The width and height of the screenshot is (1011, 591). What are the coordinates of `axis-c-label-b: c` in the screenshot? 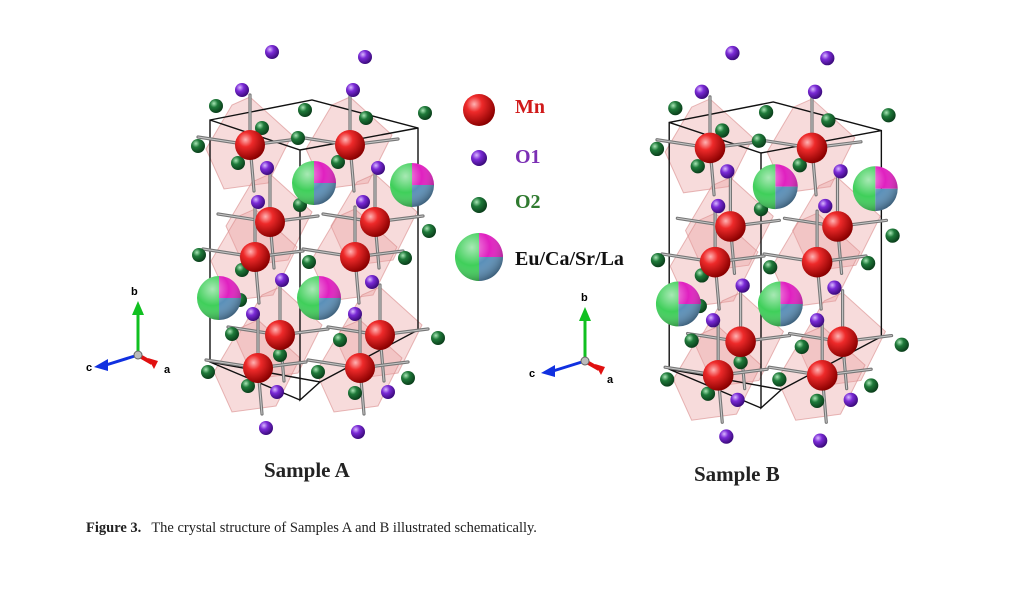 It's located at (532, 374).